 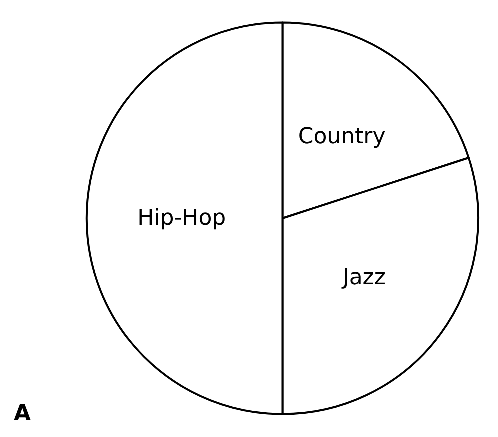 What do you see at coordinates (363, 277) in the screenshot?
I see `slice-label: Jazz` at bounding box center [363, 277].